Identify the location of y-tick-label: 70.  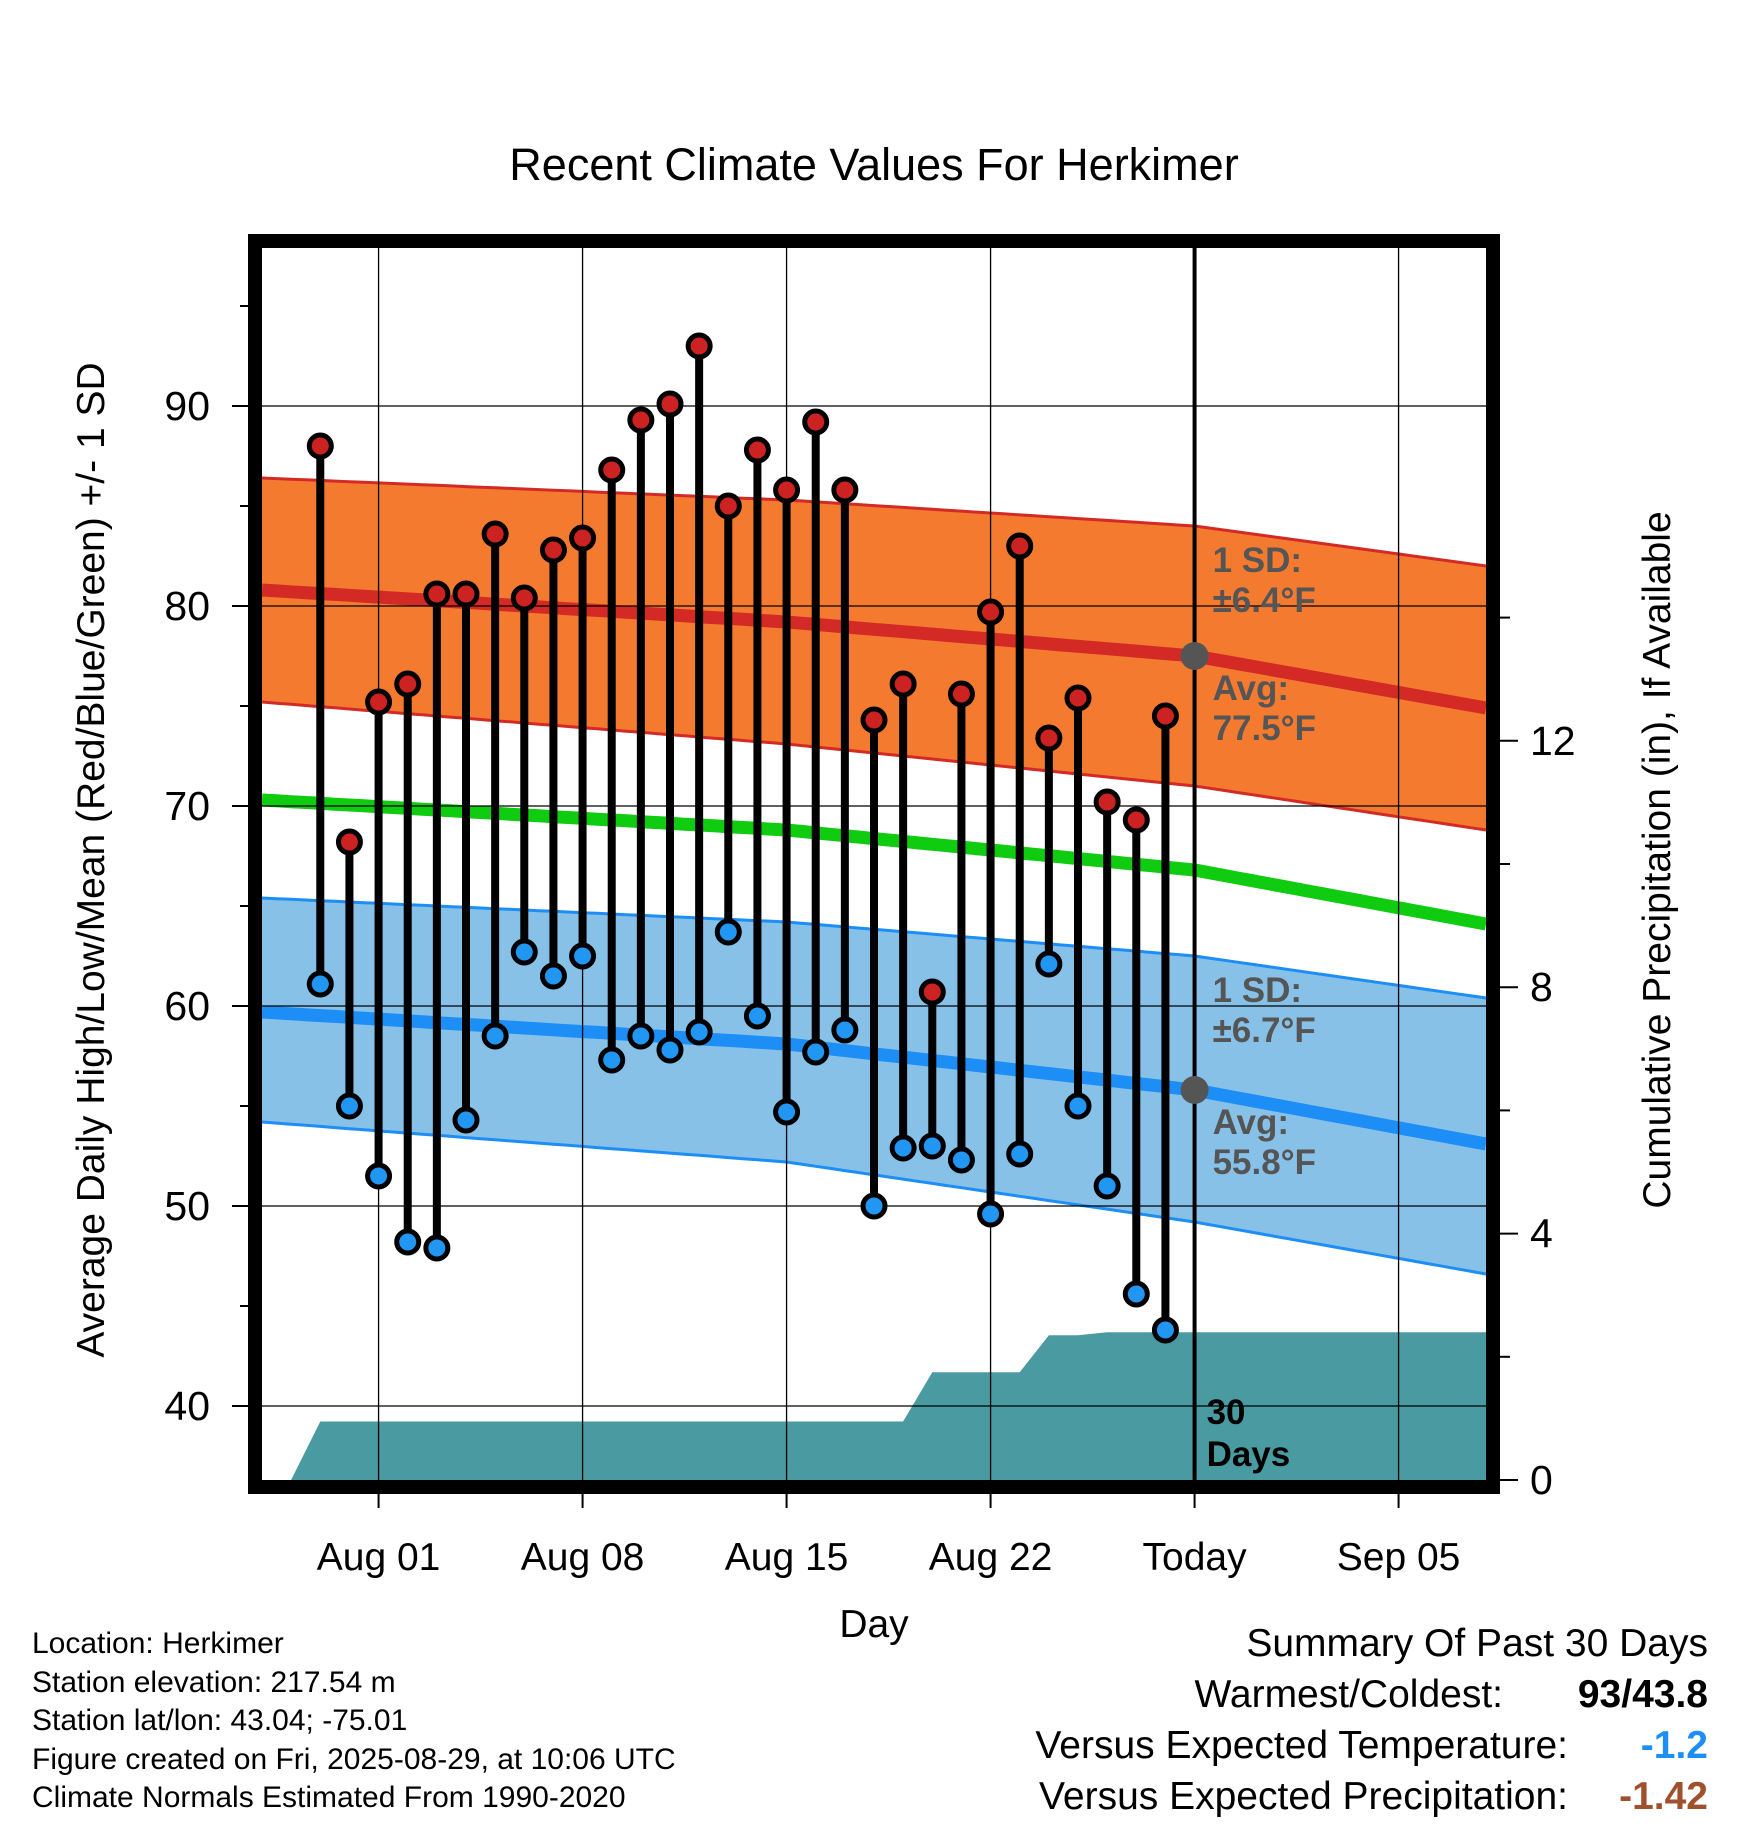
(187, 806).